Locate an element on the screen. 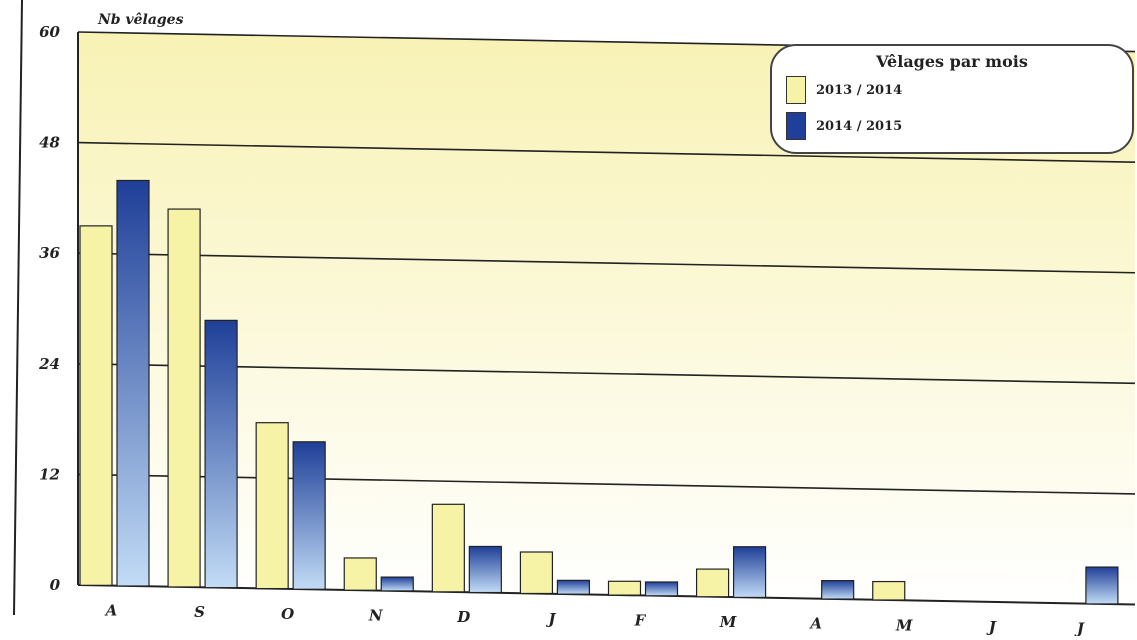 The image size is (1137, 640). page-margin-line is located at coordinates (18, 307).